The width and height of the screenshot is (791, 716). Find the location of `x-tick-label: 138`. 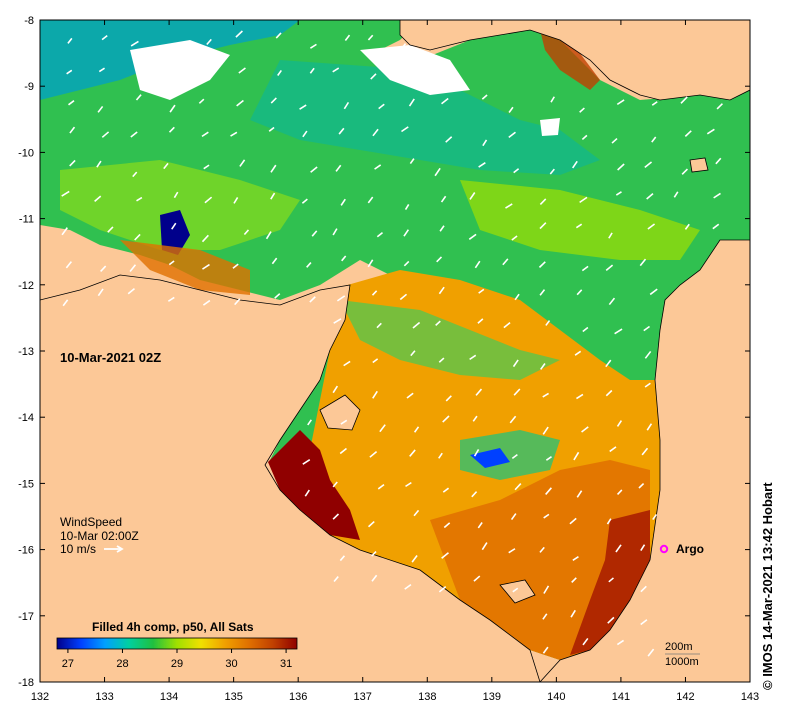

x-tick-label: 138 is located at coordinates (427, 697).